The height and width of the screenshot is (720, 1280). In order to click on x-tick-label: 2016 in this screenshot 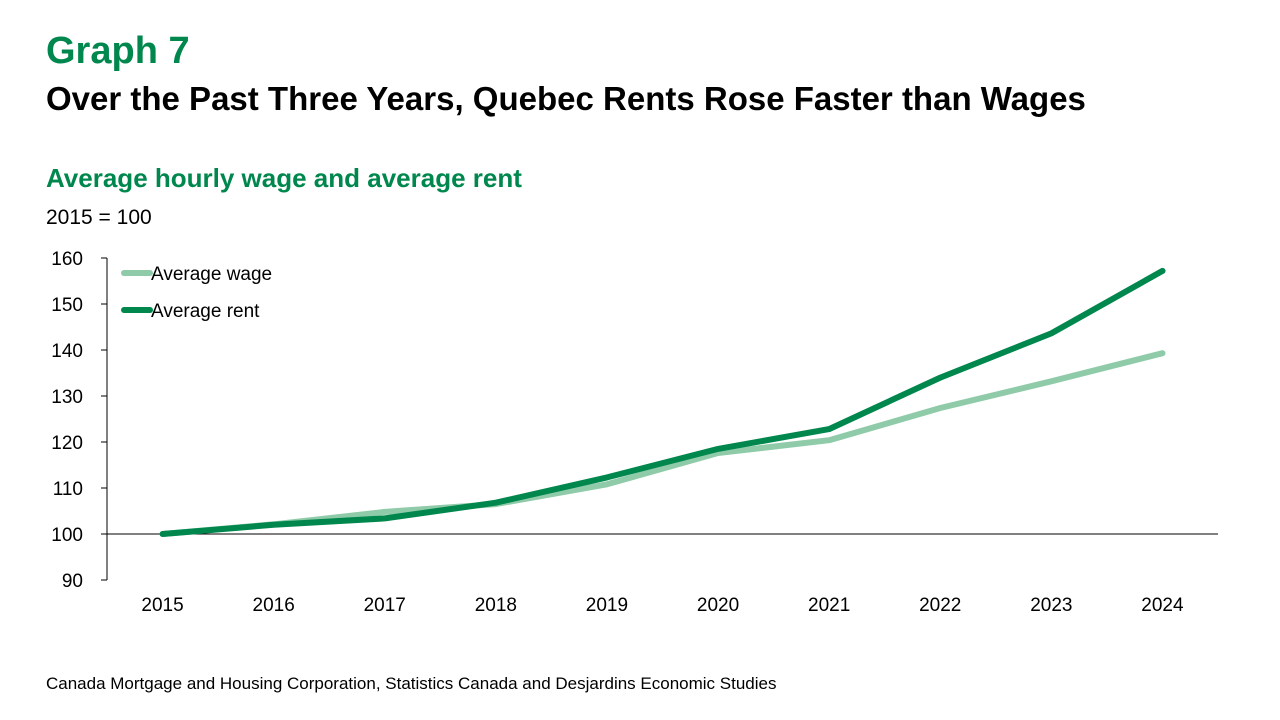, I will do `click(274, 605)`.